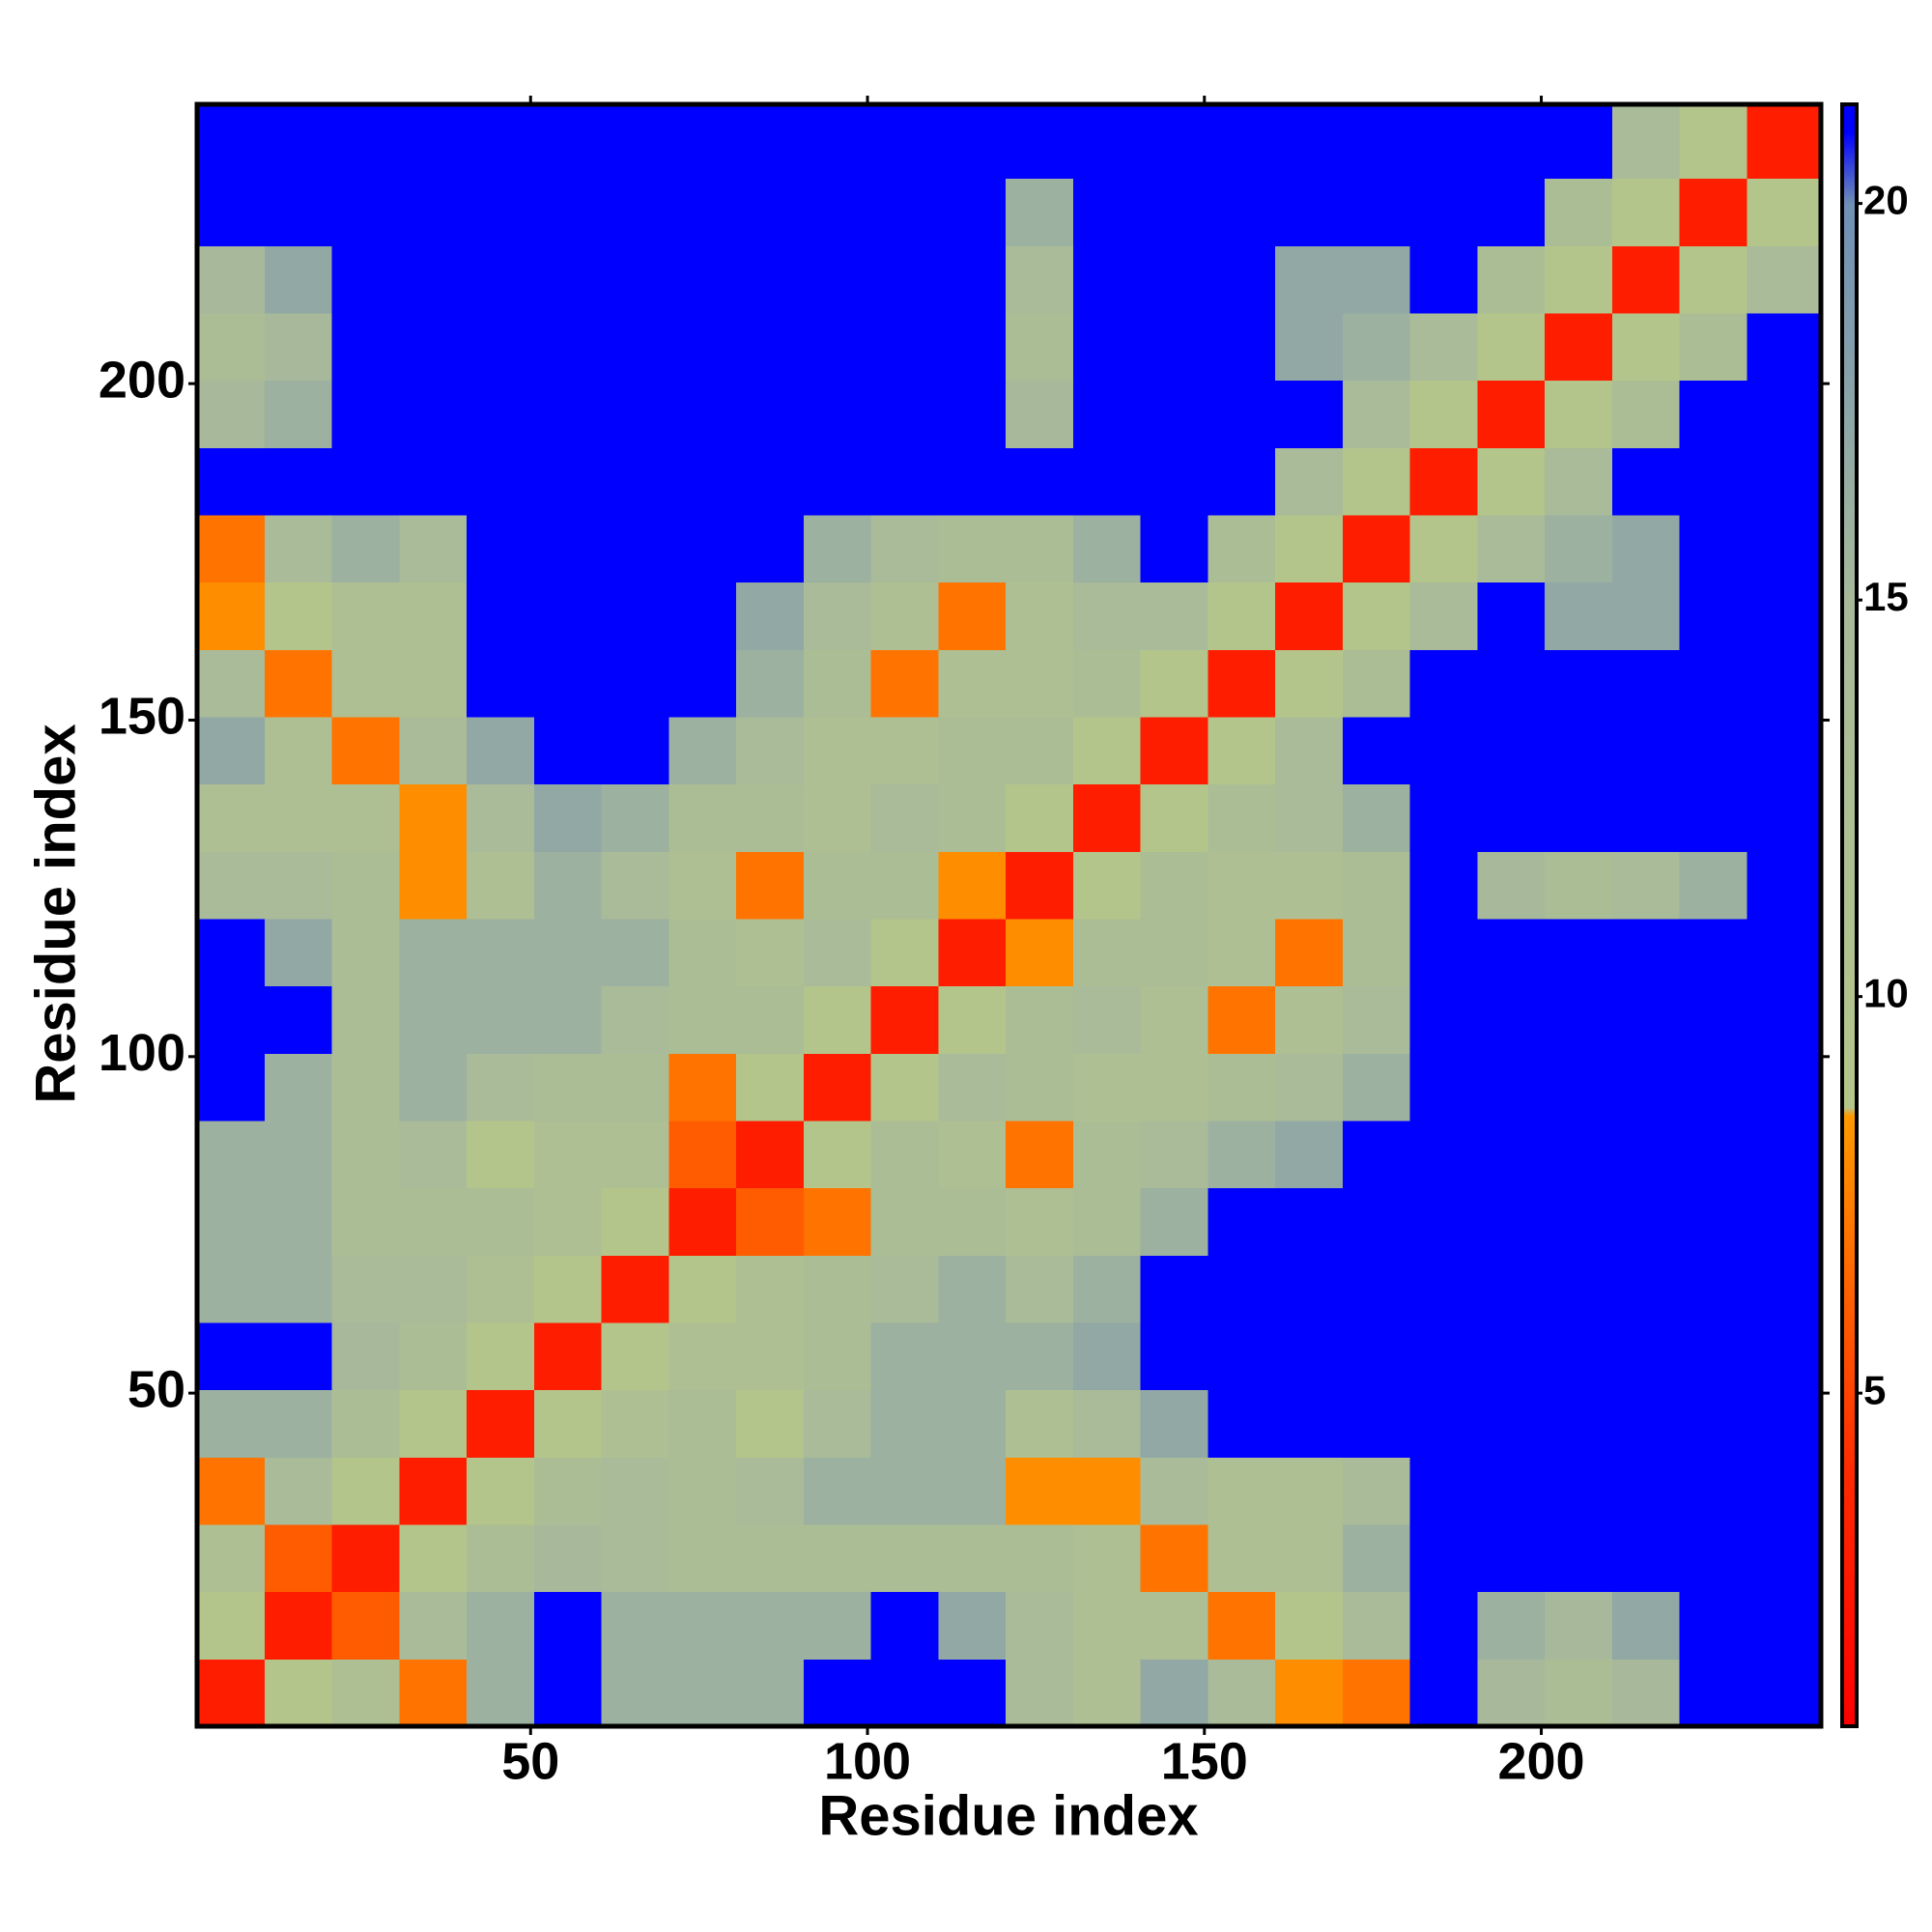 The image size is (1932, 1932). I want to click on colorbar-tick-label: 5, so click(1874, 1389).